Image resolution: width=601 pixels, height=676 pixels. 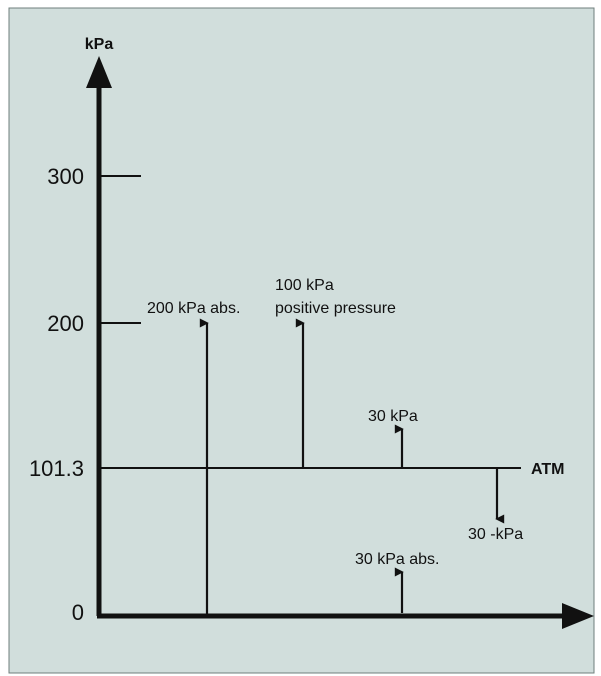 I want to click on tick-label-200: 200, so click(x=65, y=323).